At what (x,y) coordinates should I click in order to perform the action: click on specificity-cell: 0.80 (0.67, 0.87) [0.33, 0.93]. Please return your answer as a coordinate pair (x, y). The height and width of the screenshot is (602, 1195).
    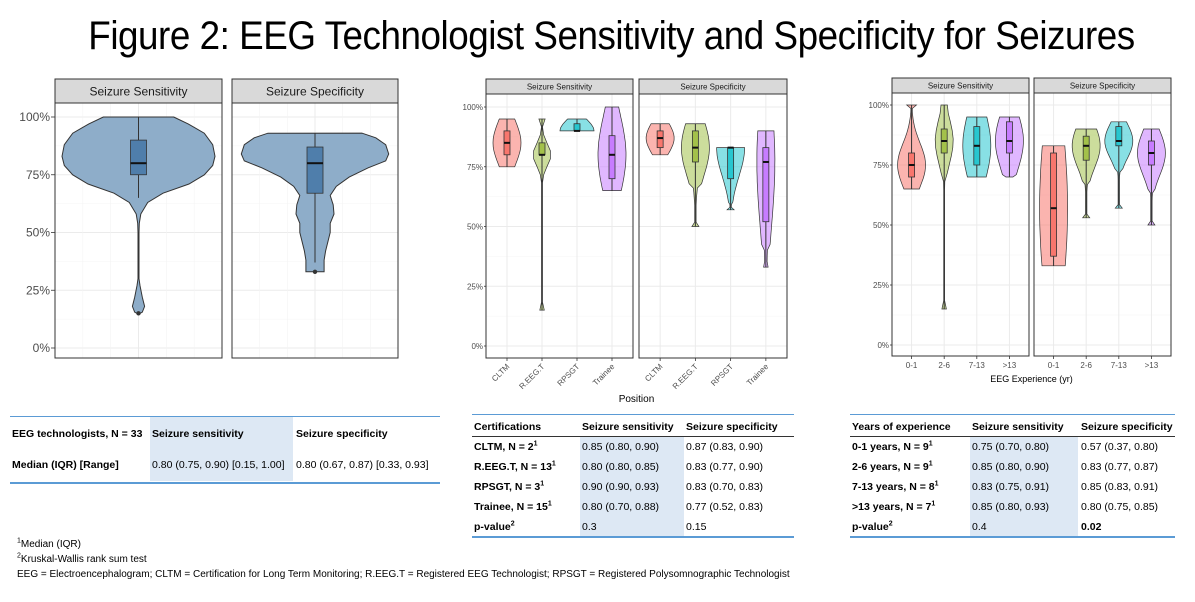
    Looking at the image, I should click on (362, 465).